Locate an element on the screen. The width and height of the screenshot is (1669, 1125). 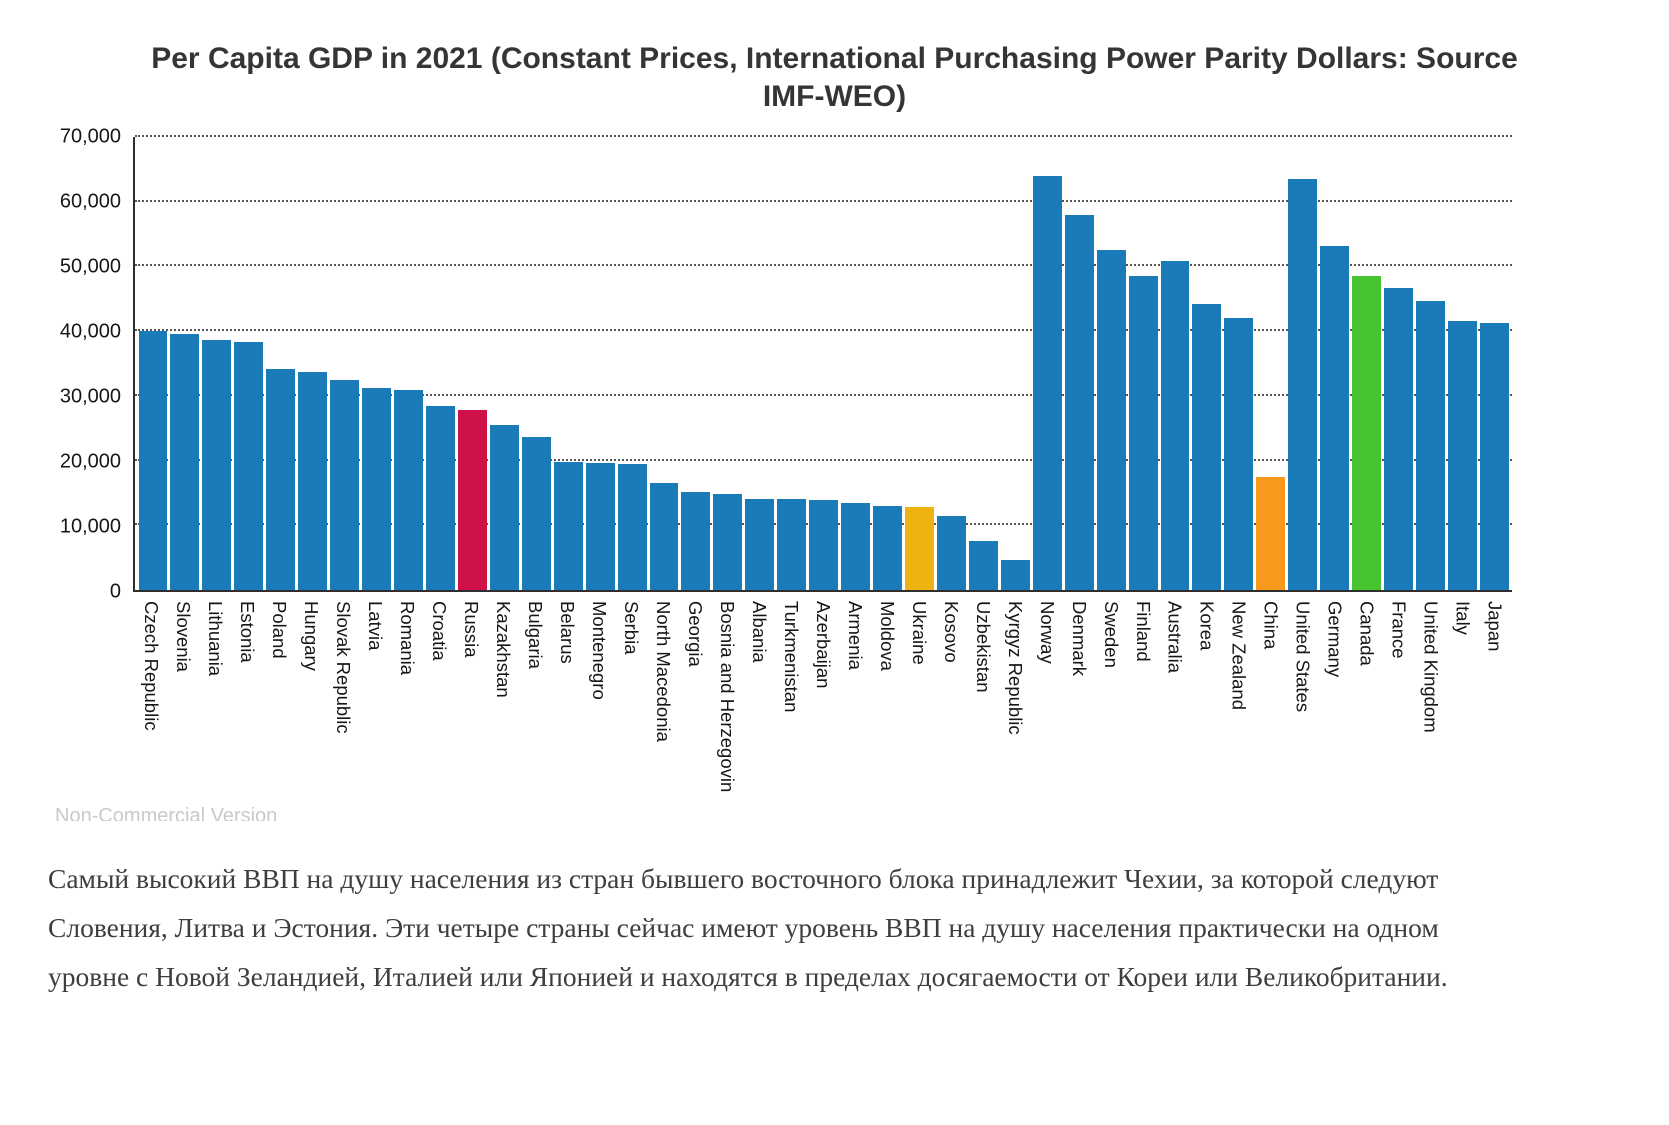
bar-latvia is located at coordinates (376, 489).